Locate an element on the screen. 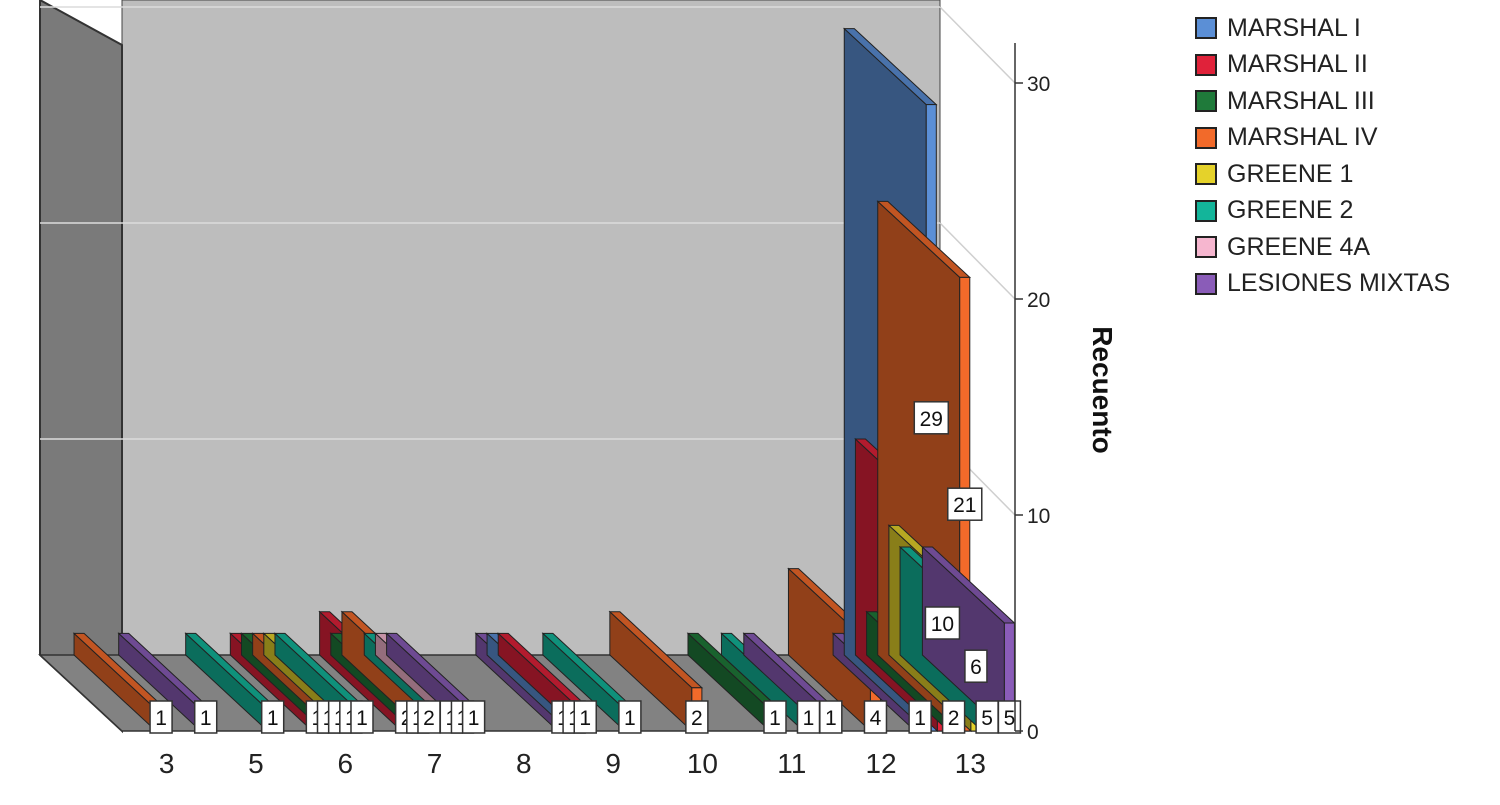 This screenshot has height=805, width=1500. data-label: 6 is located at coordinates (976, 667).